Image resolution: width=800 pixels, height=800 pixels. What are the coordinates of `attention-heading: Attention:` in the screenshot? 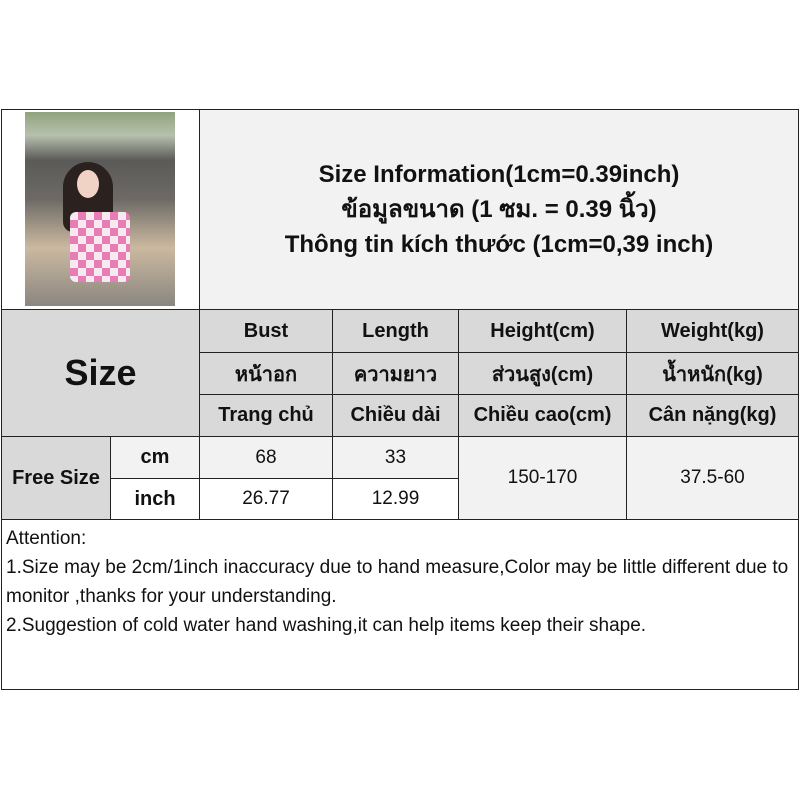 It's located at (46, 538).